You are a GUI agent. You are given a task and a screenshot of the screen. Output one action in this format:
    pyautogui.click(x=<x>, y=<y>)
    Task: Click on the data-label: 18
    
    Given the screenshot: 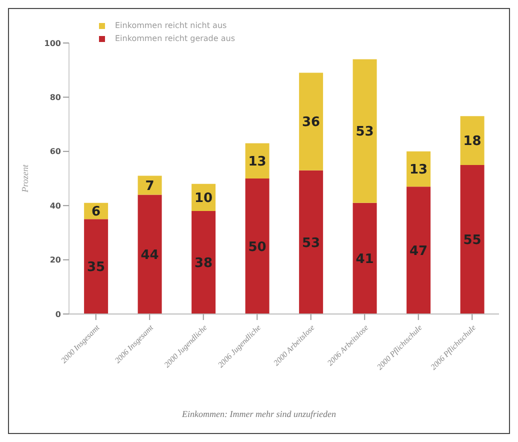 What is the action you would take?
    pyautogui.click(x=472, y=142)
    